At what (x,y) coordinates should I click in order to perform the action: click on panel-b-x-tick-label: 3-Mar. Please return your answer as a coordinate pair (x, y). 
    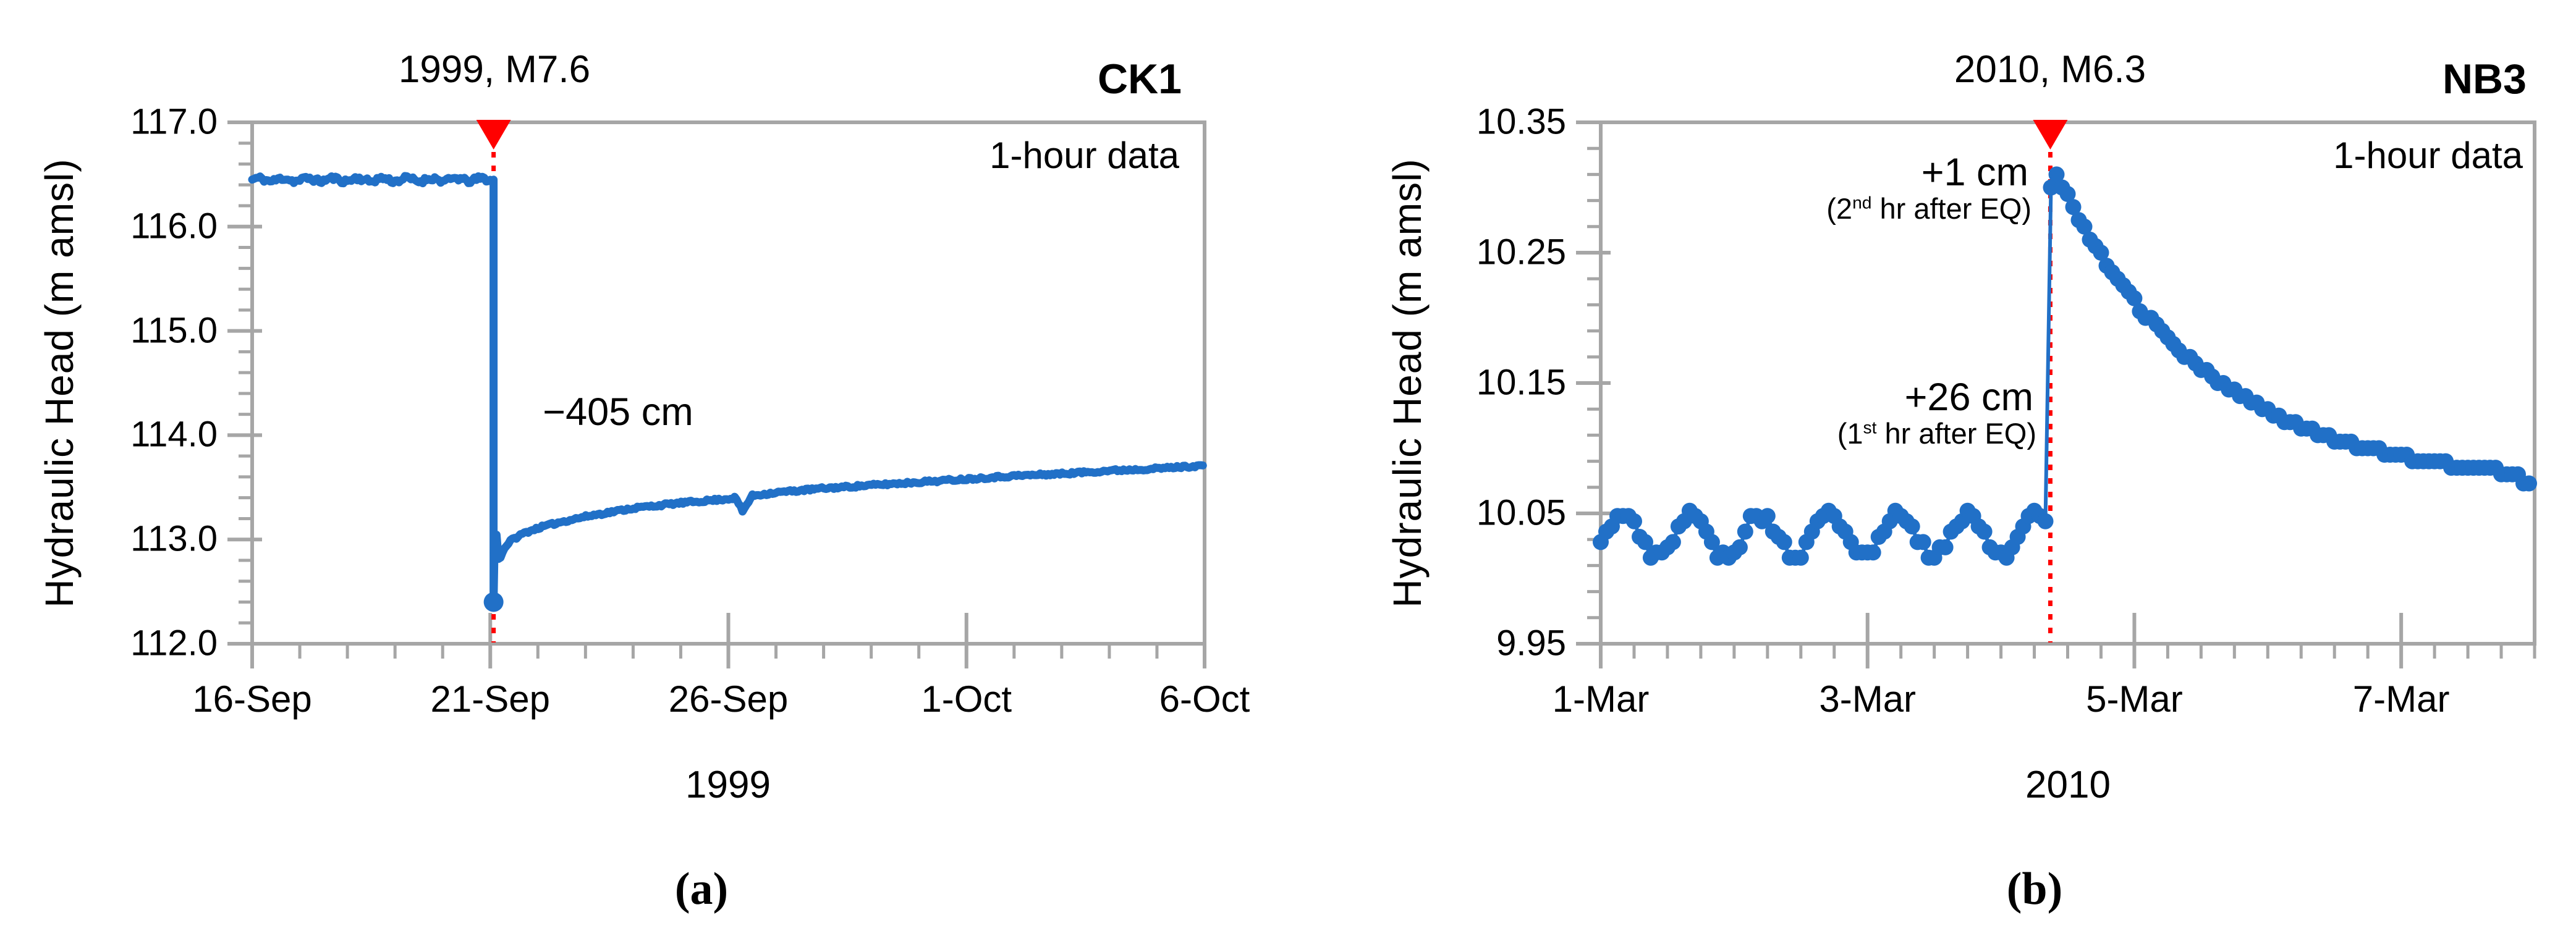
    Looking at the image, I should click on (1868, 699).